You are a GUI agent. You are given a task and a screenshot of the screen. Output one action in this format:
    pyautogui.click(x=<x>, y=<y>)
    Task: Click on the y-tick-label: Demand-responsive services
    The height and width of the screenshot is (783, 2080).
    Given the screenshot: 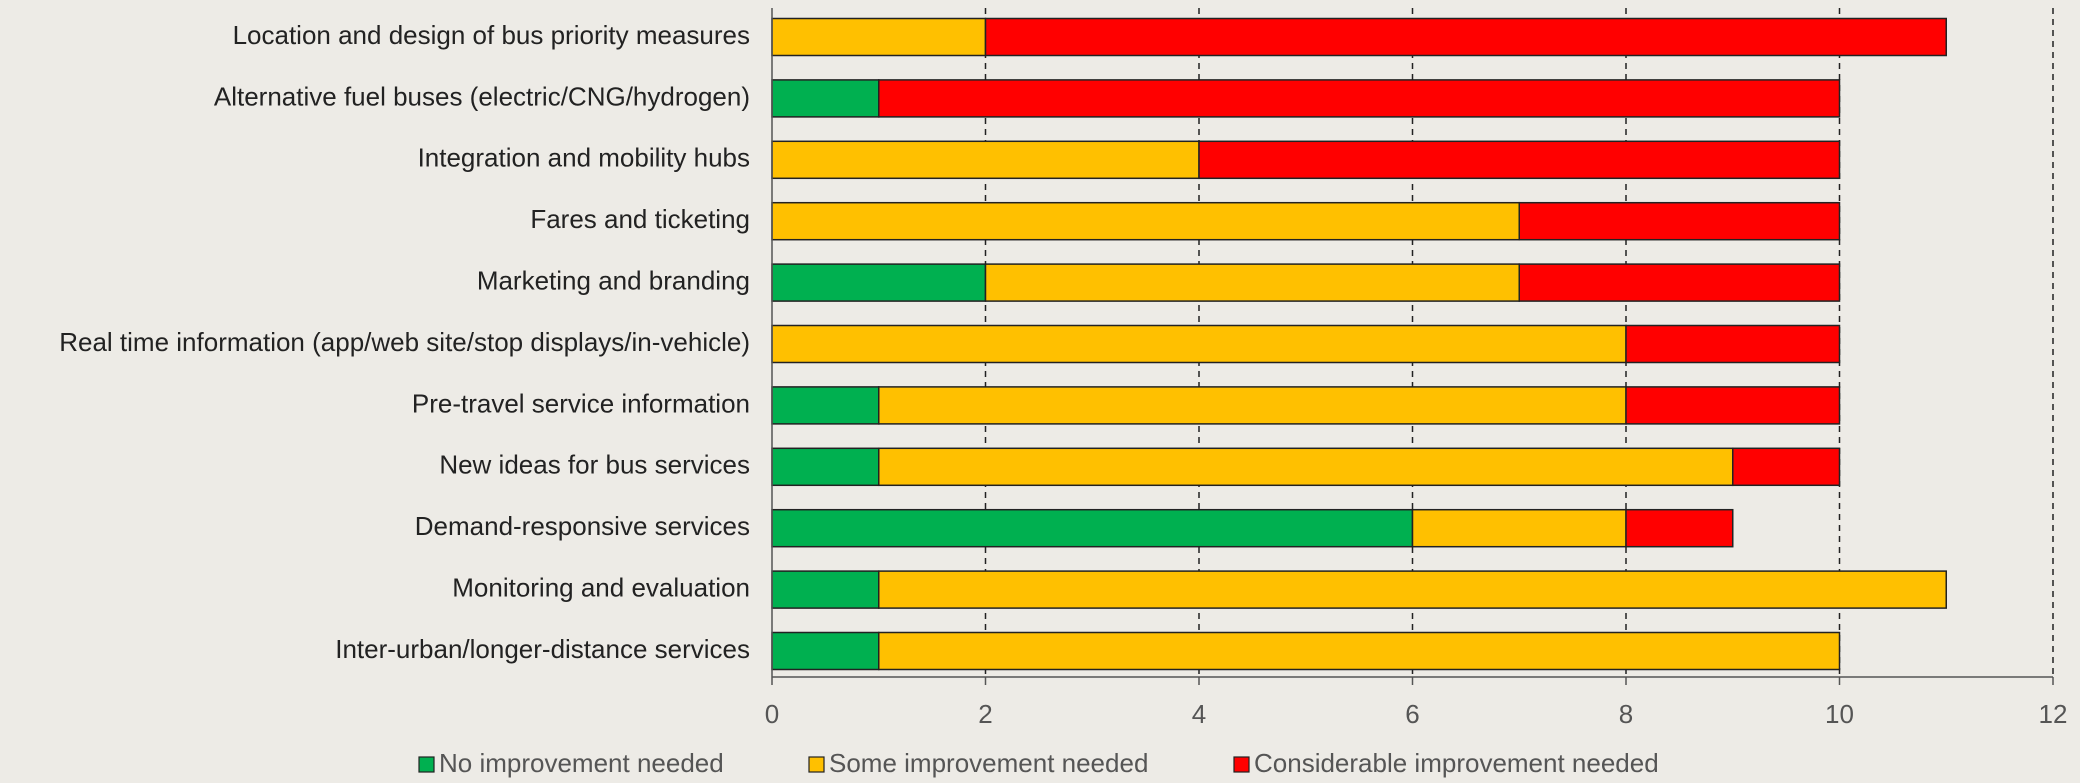 What is the action you would take?
    pyautogui.click(x=582, y=526)
    